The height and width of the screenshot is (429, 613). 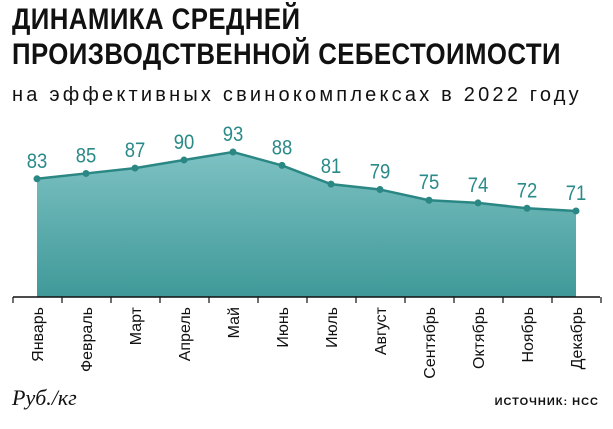 What do you see at coordinates (576, 193) in the screenshot?
I see `data-label: 71` at bounding box center [576, 193].